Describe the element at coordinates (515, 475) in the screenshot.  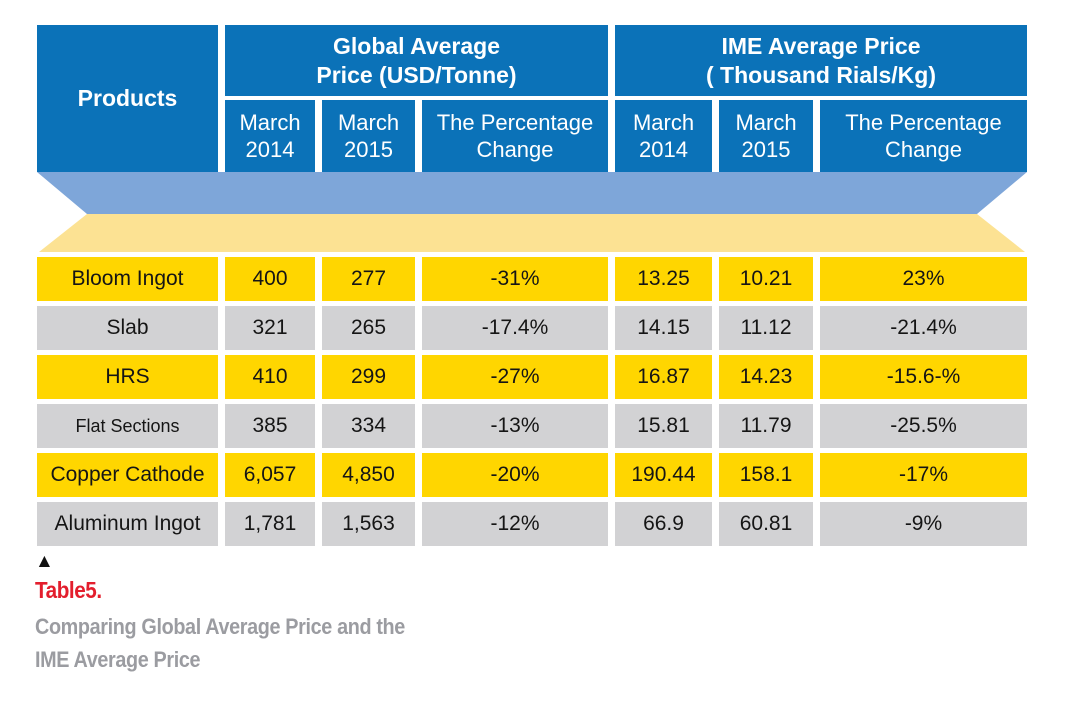
I see `value-cell: -20%` at that location.